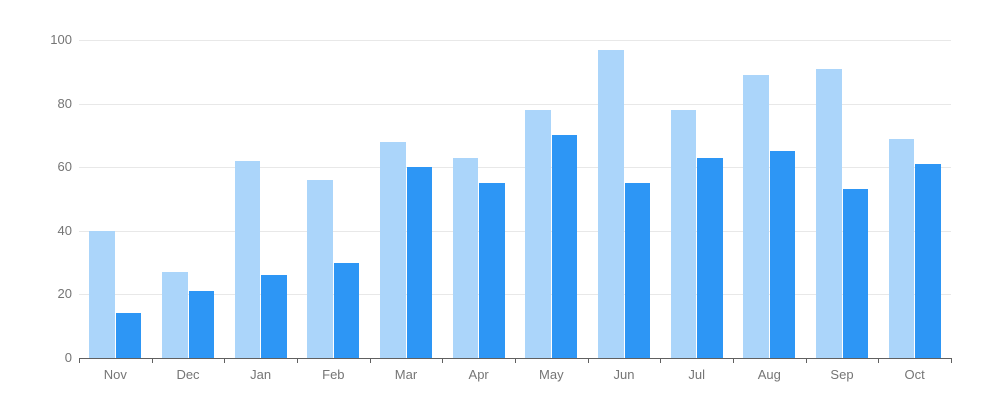  I want to click on bar-sep-light-blue-series, so click(829, 213).